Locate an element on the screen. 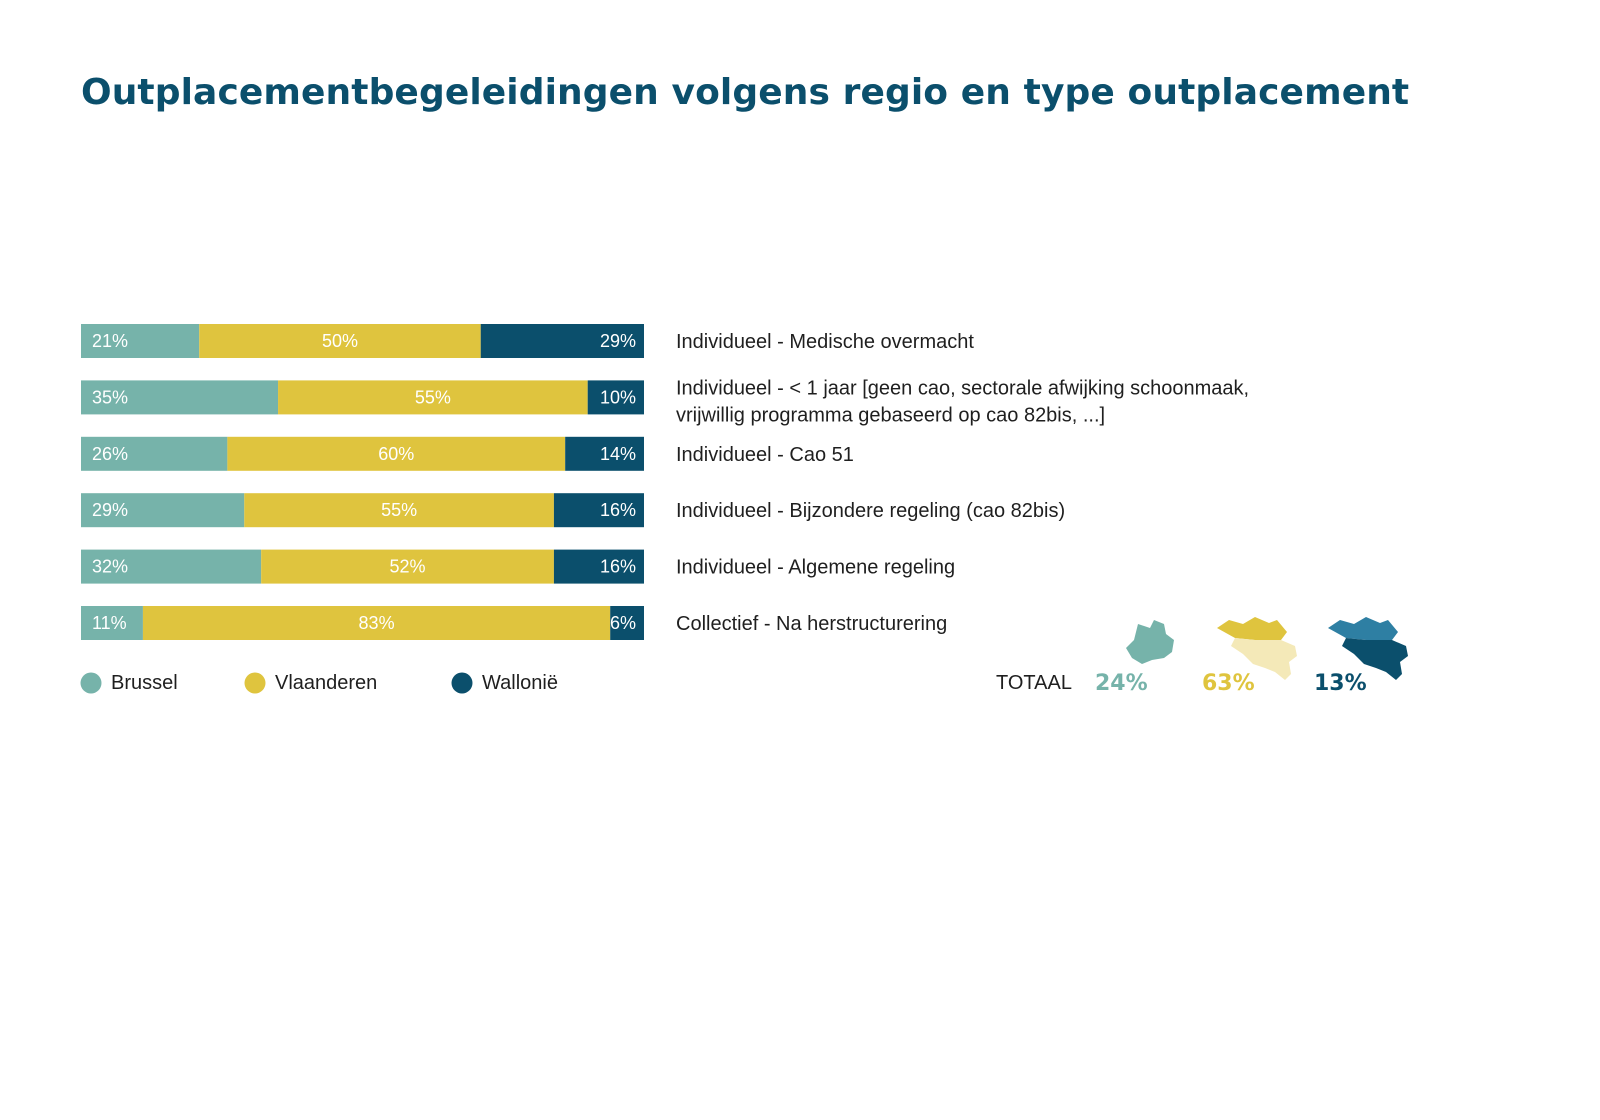 This screenshot has width=1600, height=1120. data-label: 60% is located at coordinates (396, 454).